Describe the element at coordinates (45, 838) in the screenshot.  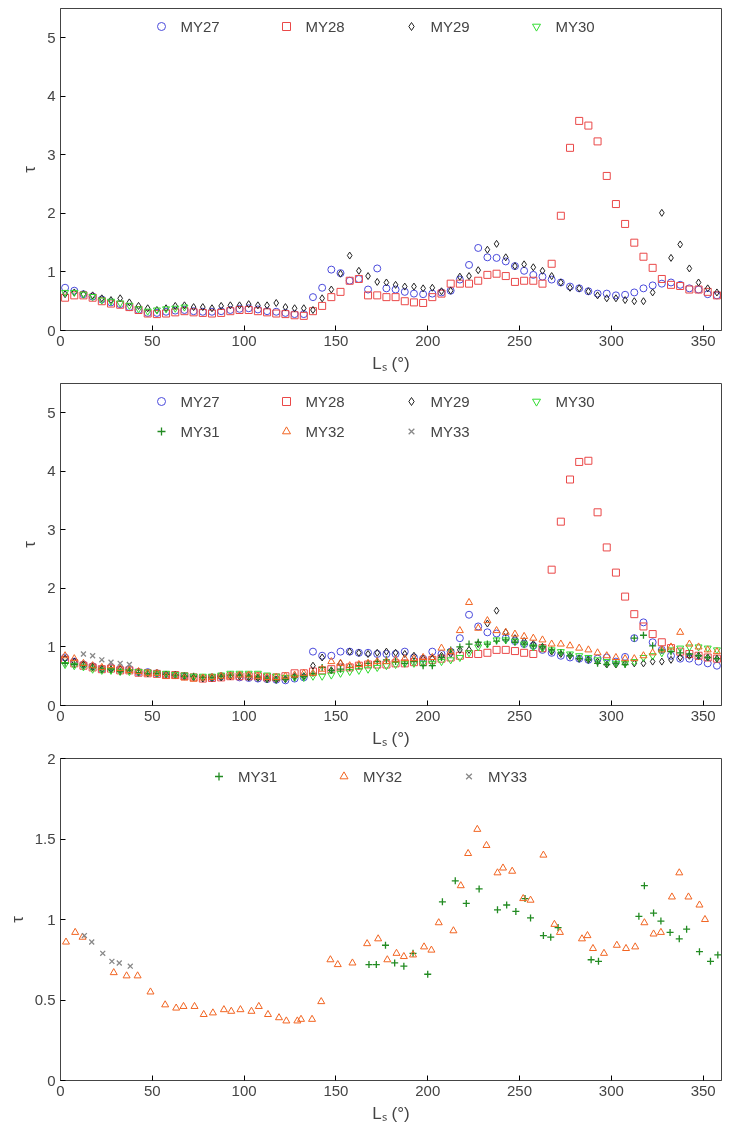
I see `y-tick-label: 1.5` at that location.